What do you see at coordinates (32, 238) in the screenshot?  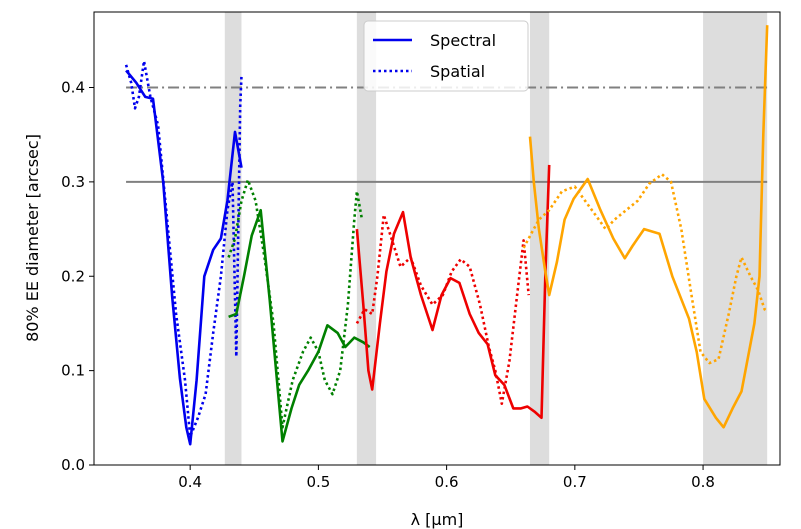 I see `y-axis-label: 80% EE diameter [arcsec]` at bounding box center [32, 238].